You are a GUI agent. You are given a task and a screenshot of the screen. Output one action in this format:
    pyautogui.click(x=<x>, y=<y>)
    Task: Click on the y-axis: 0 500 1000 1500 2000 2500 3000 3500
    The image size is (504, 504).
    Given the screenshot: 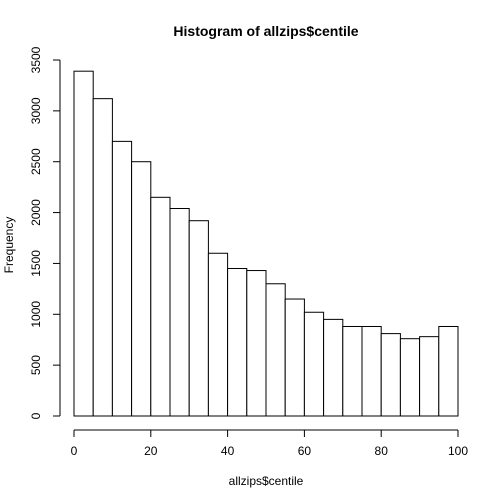 What is the action you would take?
    pyautogui.click(x=45, y=232)
    